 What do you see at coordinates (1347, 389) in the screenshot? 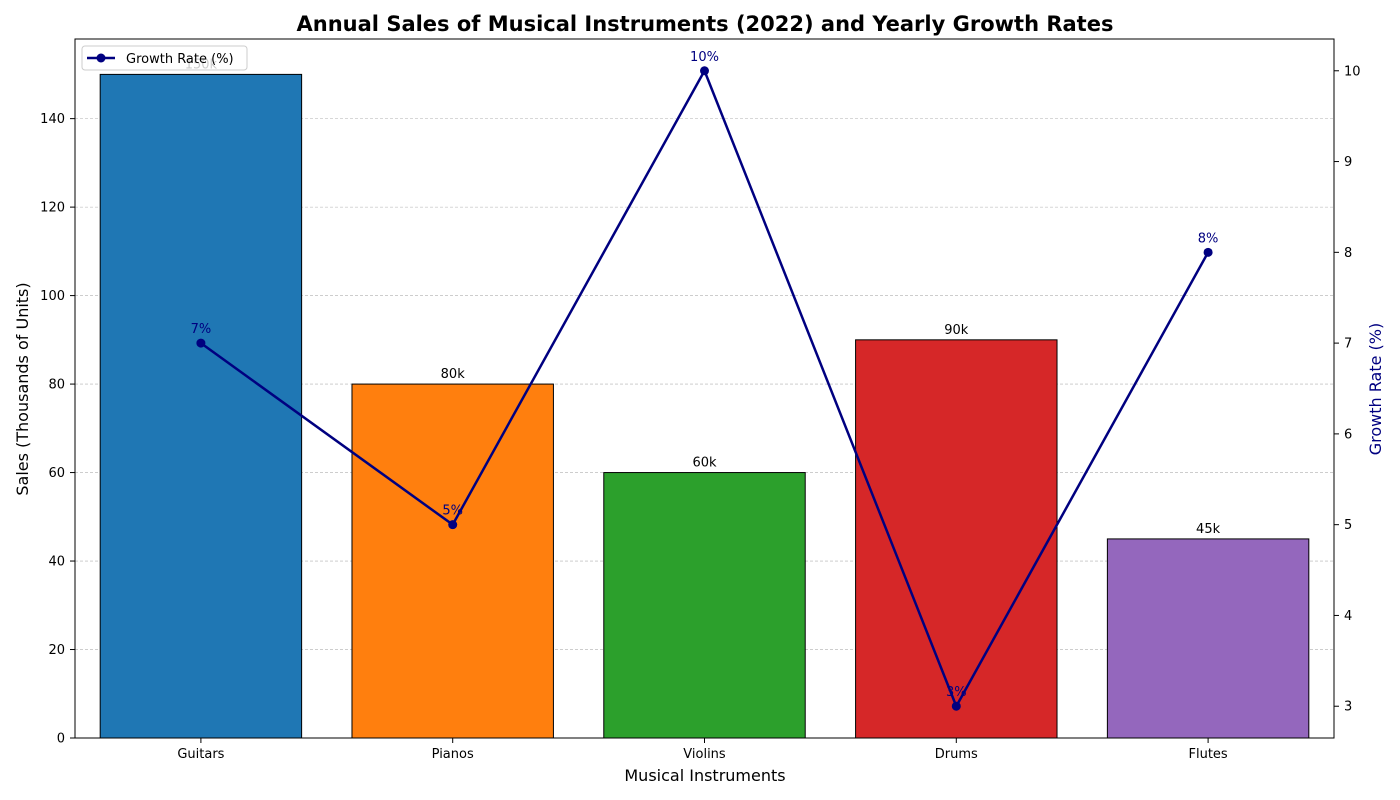
I see `right-axis: 3 4 5 6 7 8 9 10` at bounding box center [1347, 389].